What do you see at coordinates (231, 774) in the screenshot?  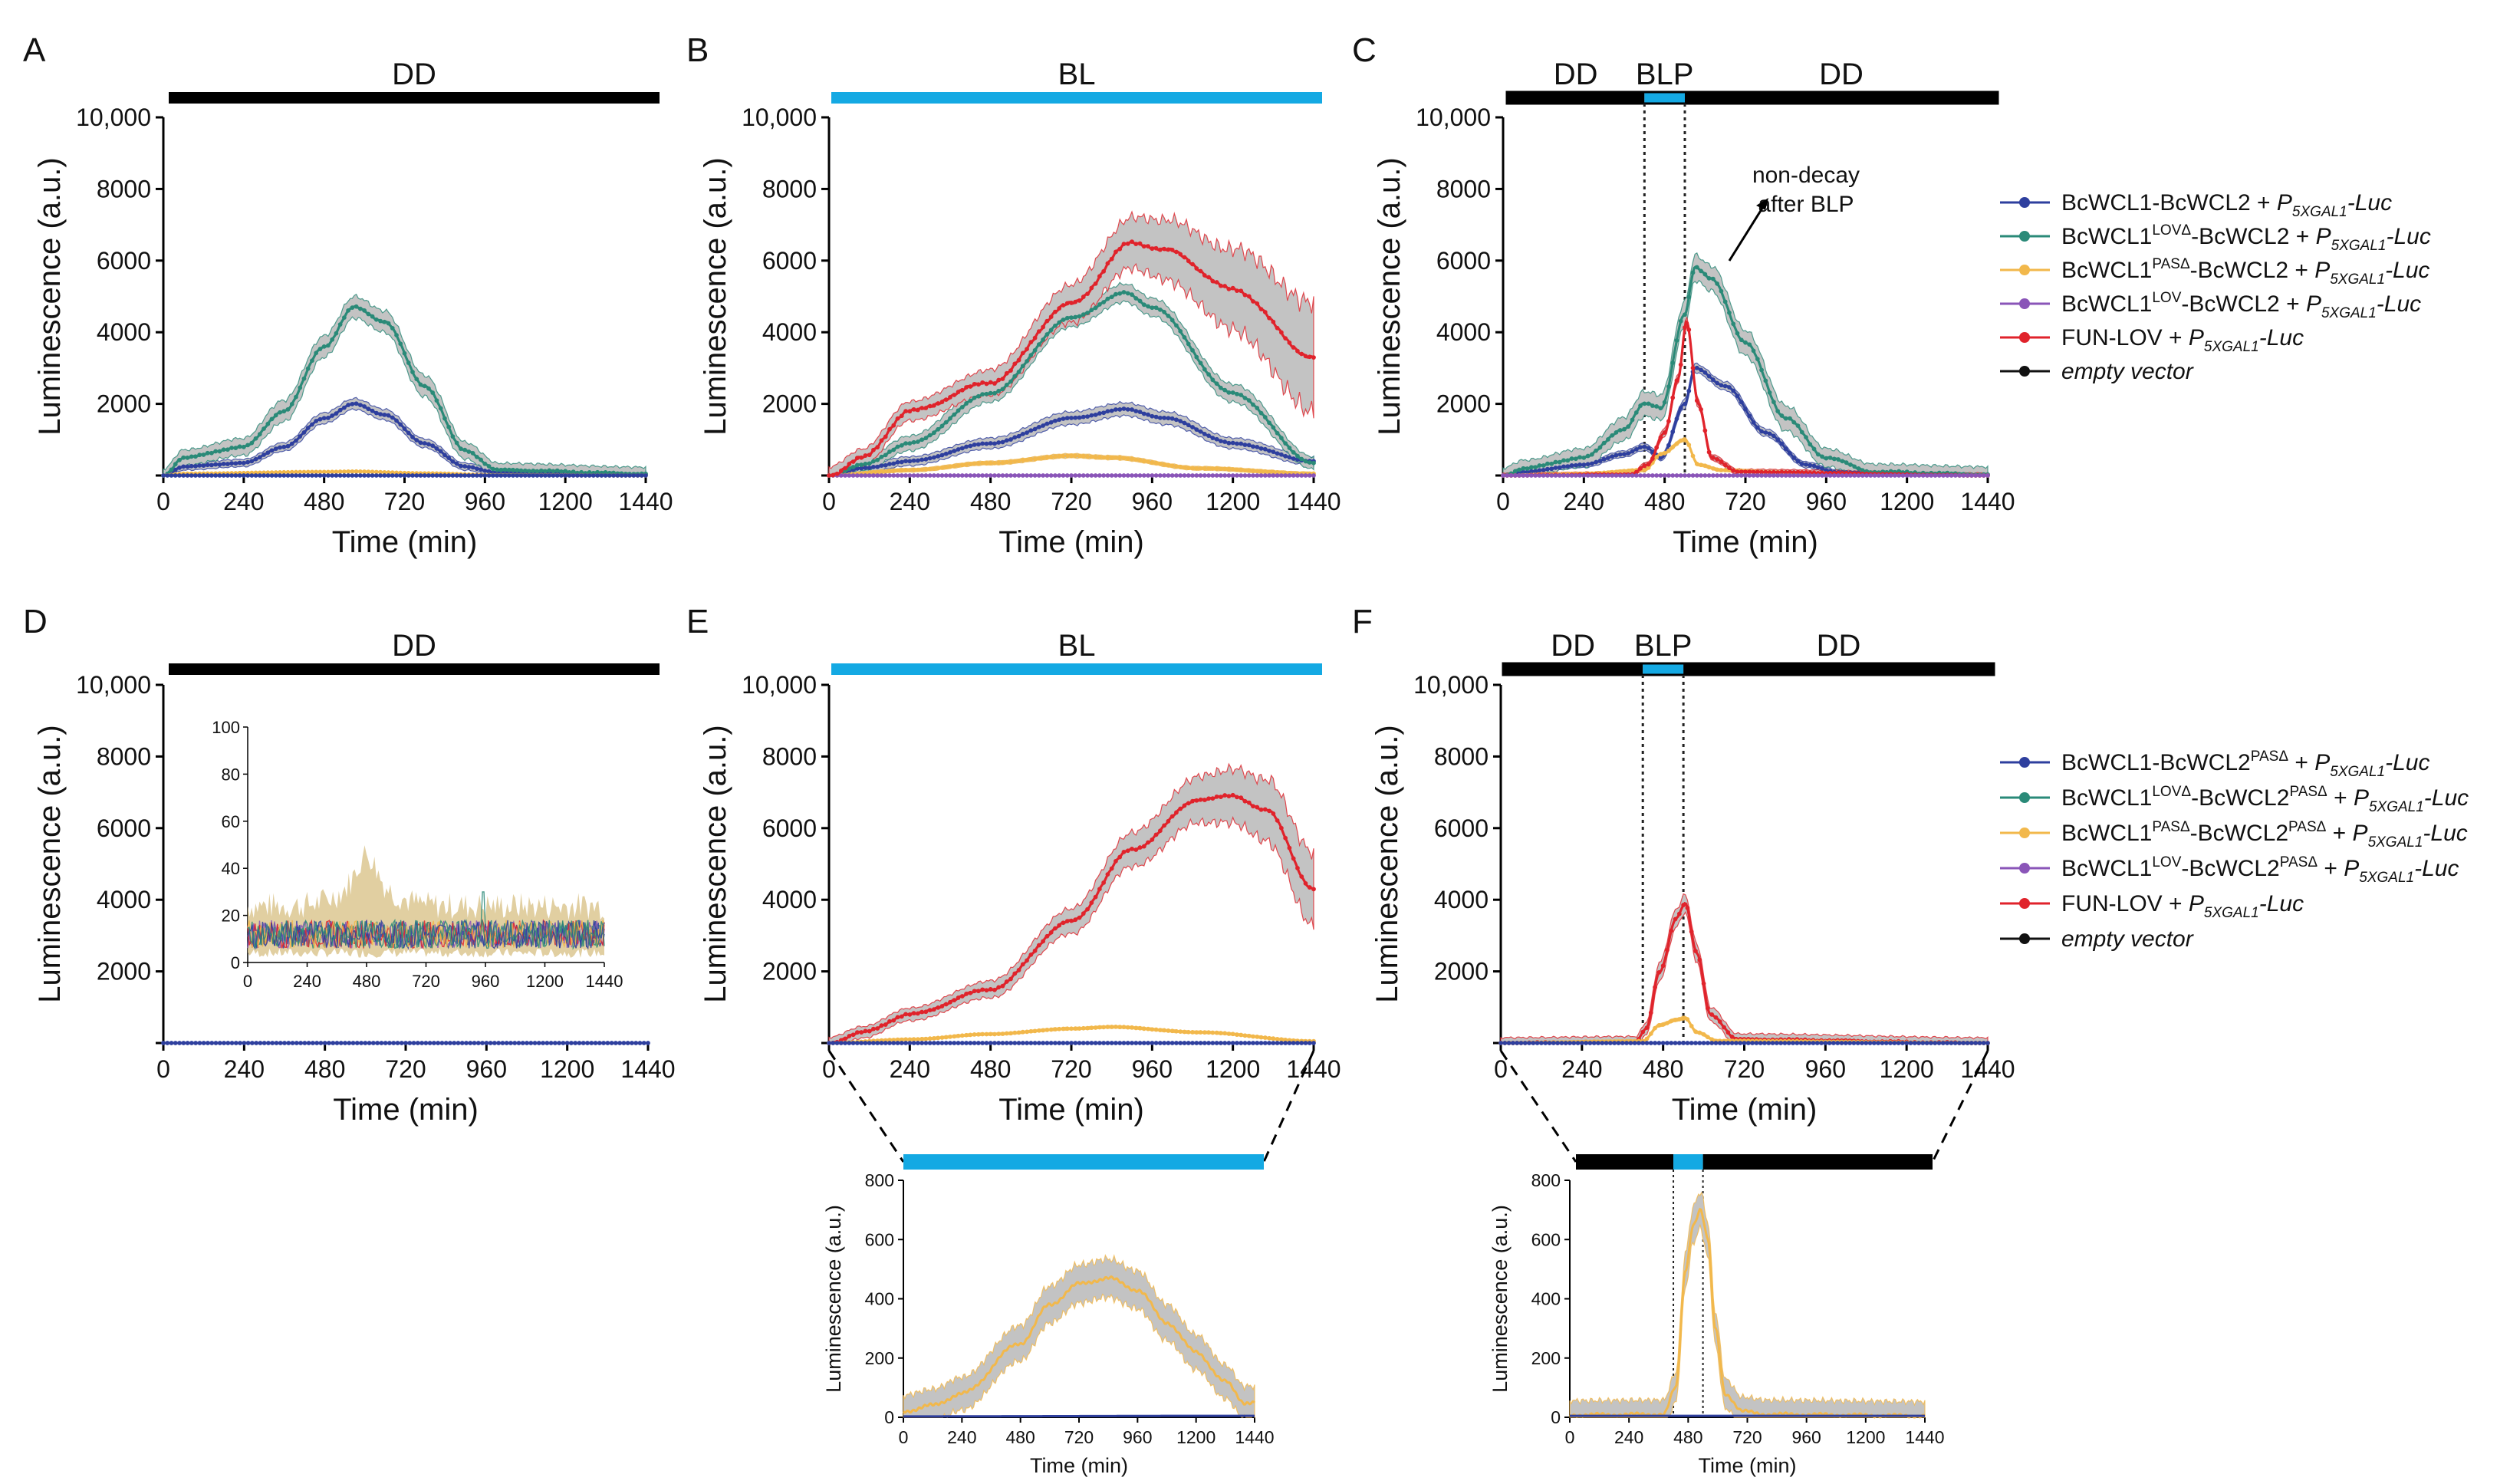 I see `inset-y-tick-label: 80` at bounding box center [231, 774].